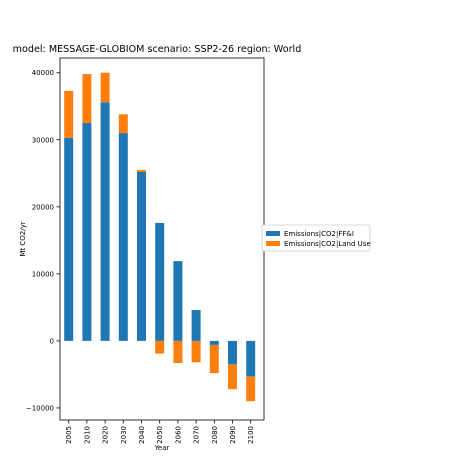 This screenshot has height=474, width=474. What do you see at coordinates (197, 435) in the screenshot?
I see `x-tick-label: 2070` at bounding box center [197, 435].